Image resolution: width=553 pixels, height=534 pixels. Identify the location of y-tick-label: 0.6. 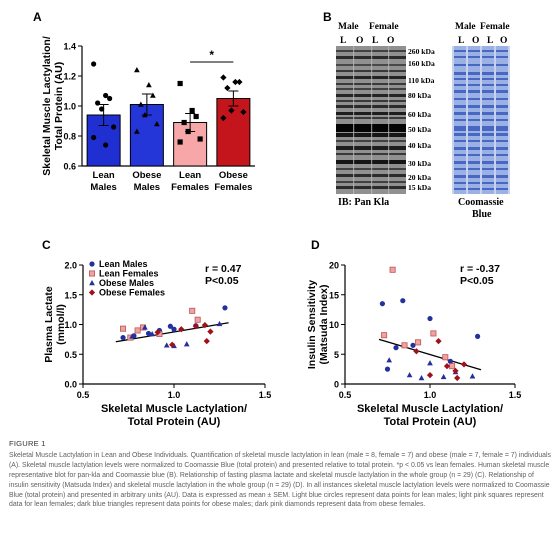
(69, 167).